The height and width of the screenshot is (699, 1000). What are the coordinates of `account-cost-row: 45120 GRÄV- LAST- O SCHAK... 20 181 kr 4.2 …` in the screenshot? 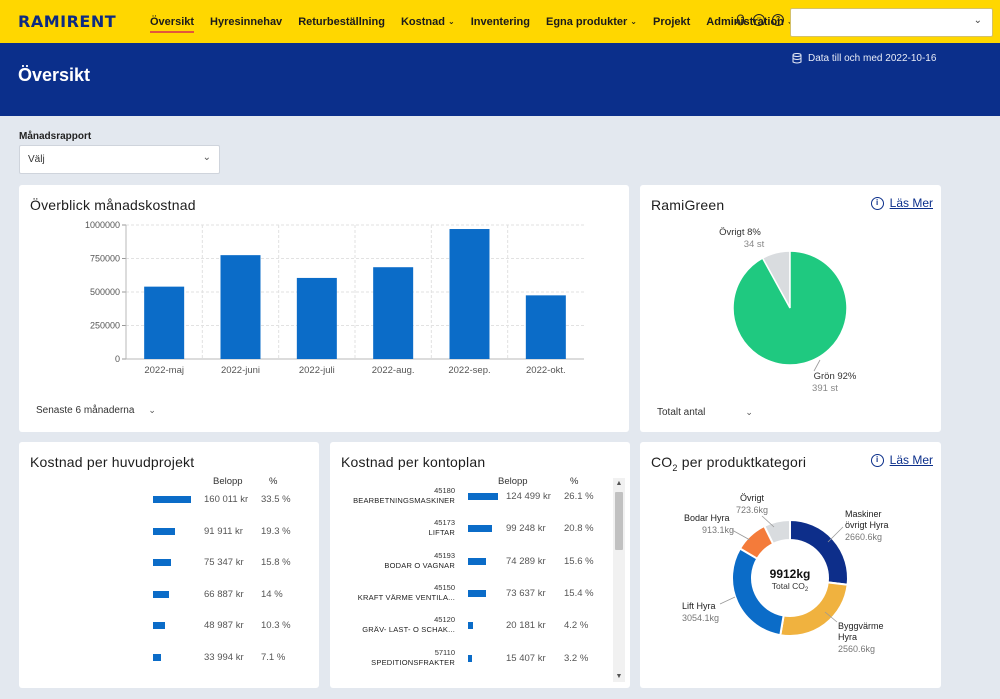 It's located at (470, 629).